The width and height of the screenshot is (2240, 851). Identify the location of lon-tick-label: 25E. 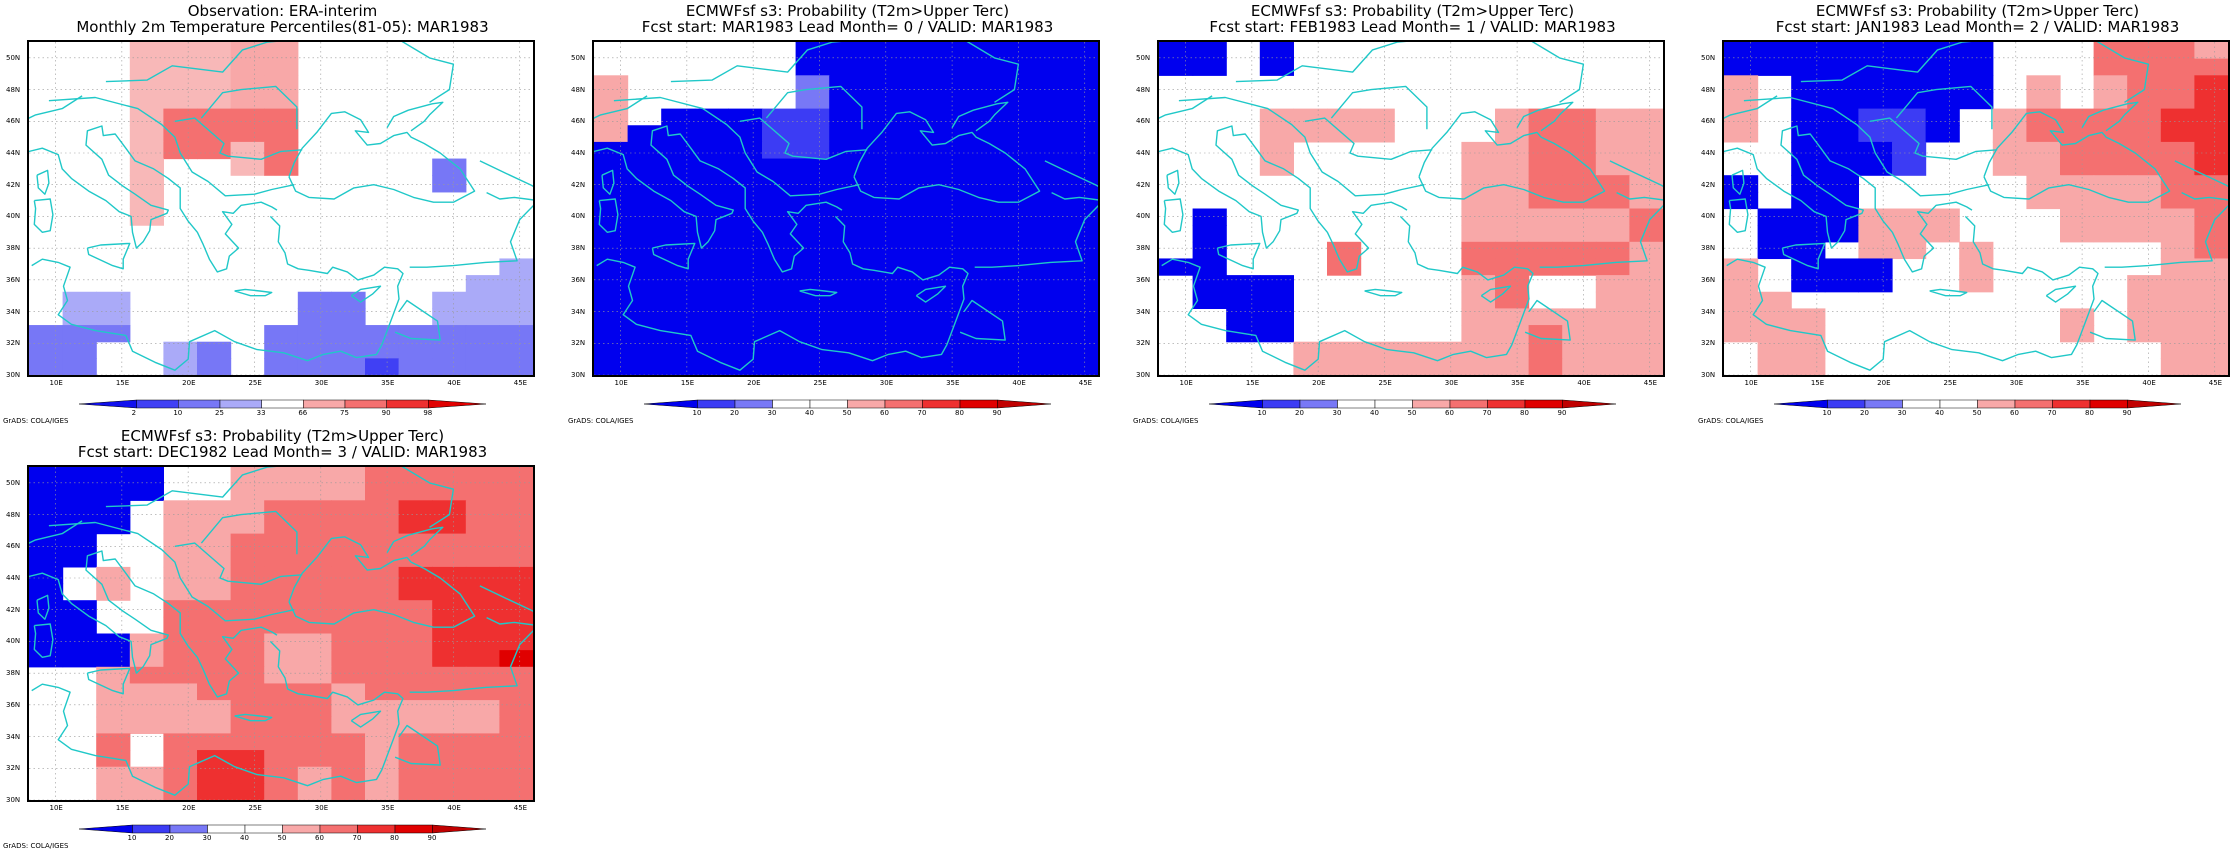
(1950, 383).